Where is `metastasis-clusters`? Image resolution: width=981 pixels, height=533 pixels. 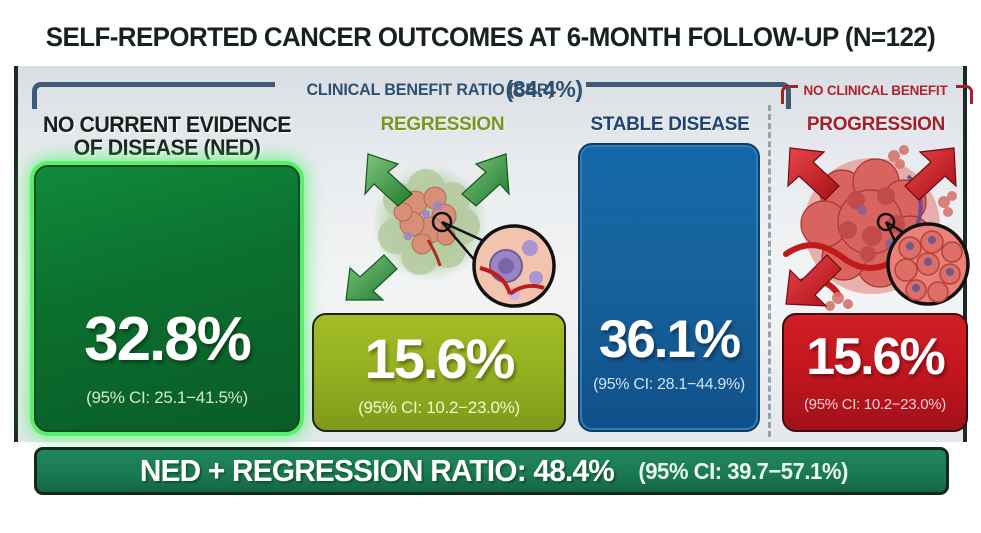
metastasis-clusters is located at coordinates (891, 228).